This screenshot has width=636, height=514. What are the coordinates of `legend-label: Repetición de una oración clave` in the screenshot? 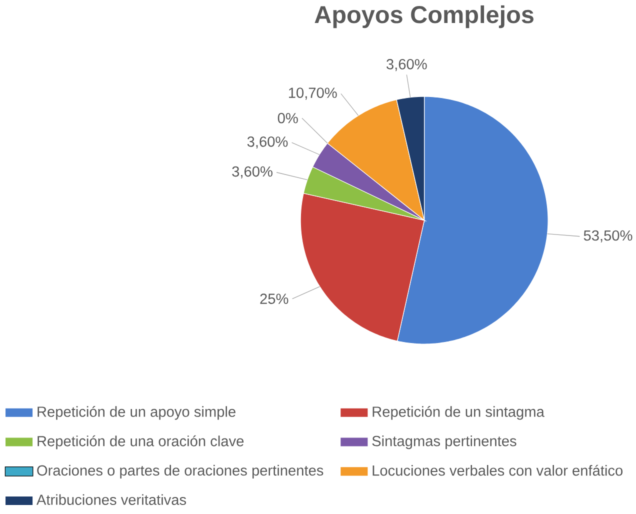 It's located at (141, 443).